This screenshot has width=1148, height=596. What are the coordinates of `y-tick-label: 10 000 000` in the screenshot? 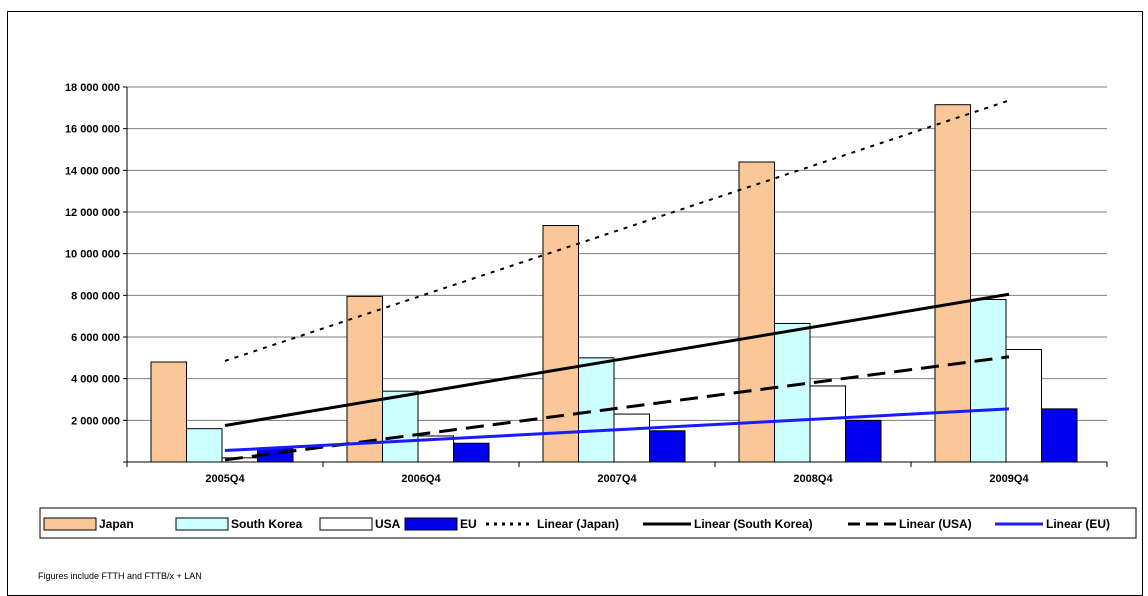 It's located at (92, 255).